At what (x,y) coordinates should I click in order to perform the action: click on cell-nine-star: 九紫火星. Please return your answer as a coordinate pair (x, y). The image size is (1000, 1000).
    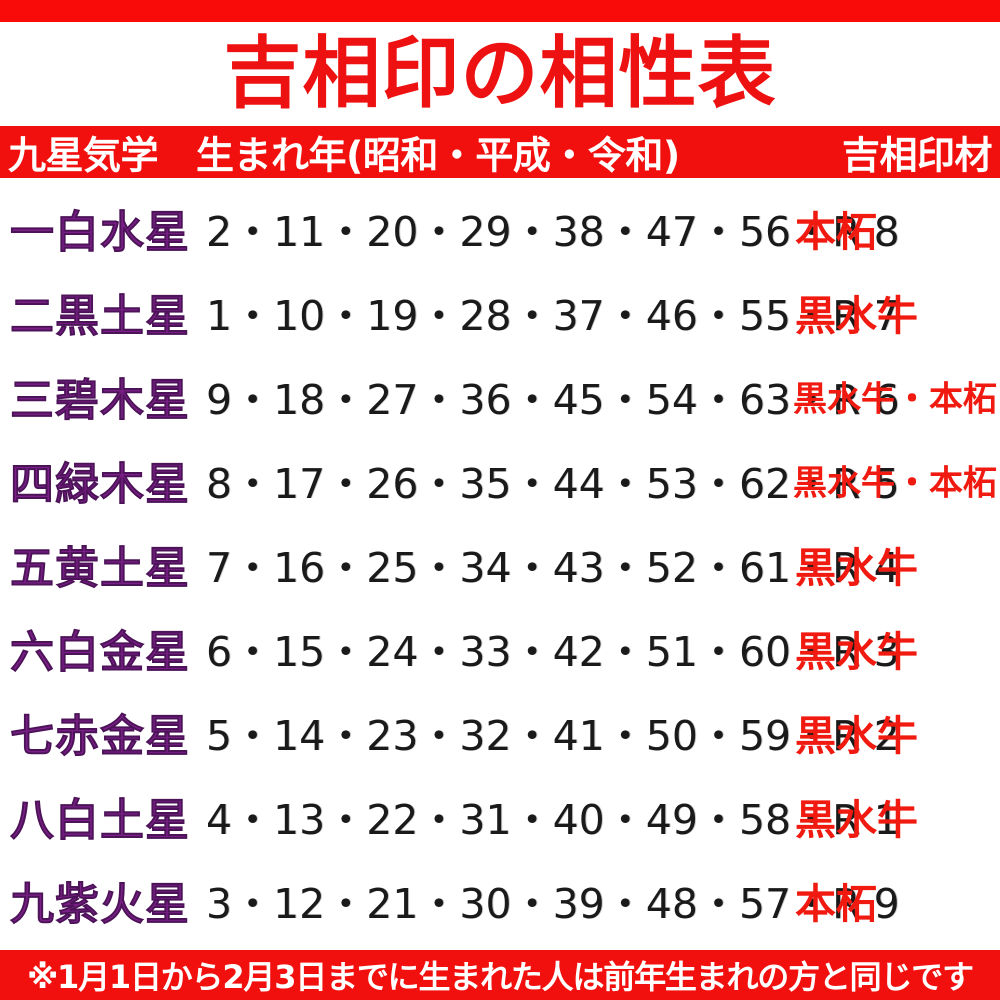
    Looking at the image, I should click on (100, 905).